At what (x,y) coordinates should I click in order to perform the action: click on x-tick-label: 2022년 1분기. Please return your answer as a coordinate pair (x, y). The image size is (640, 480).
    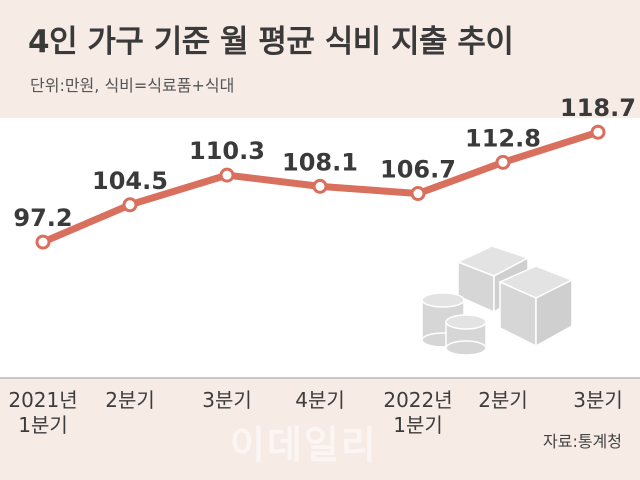
    Looking at the image, I should click on (418, 412).